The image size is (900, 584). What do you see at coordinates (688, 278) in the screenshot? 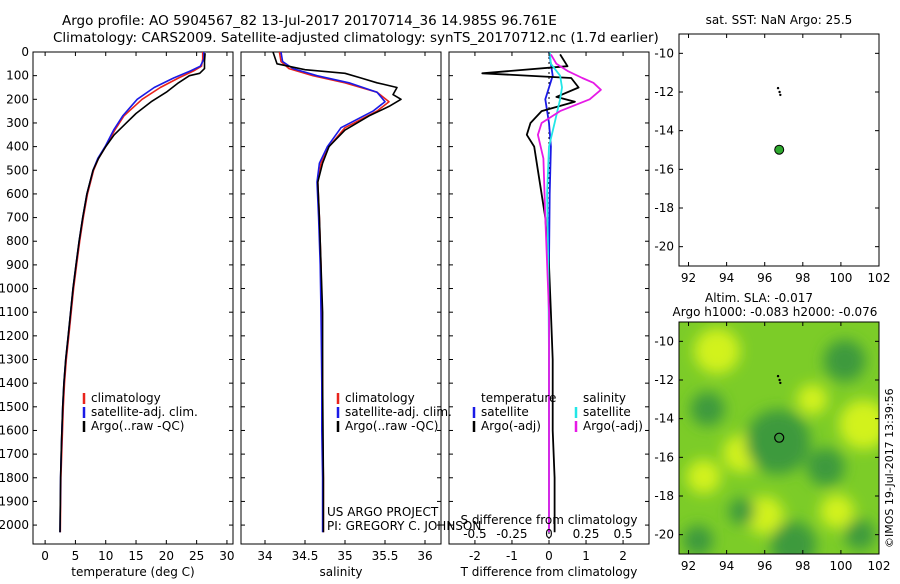
I see `sst-map-xtick-label: 92` at bounding box center [688, 278].